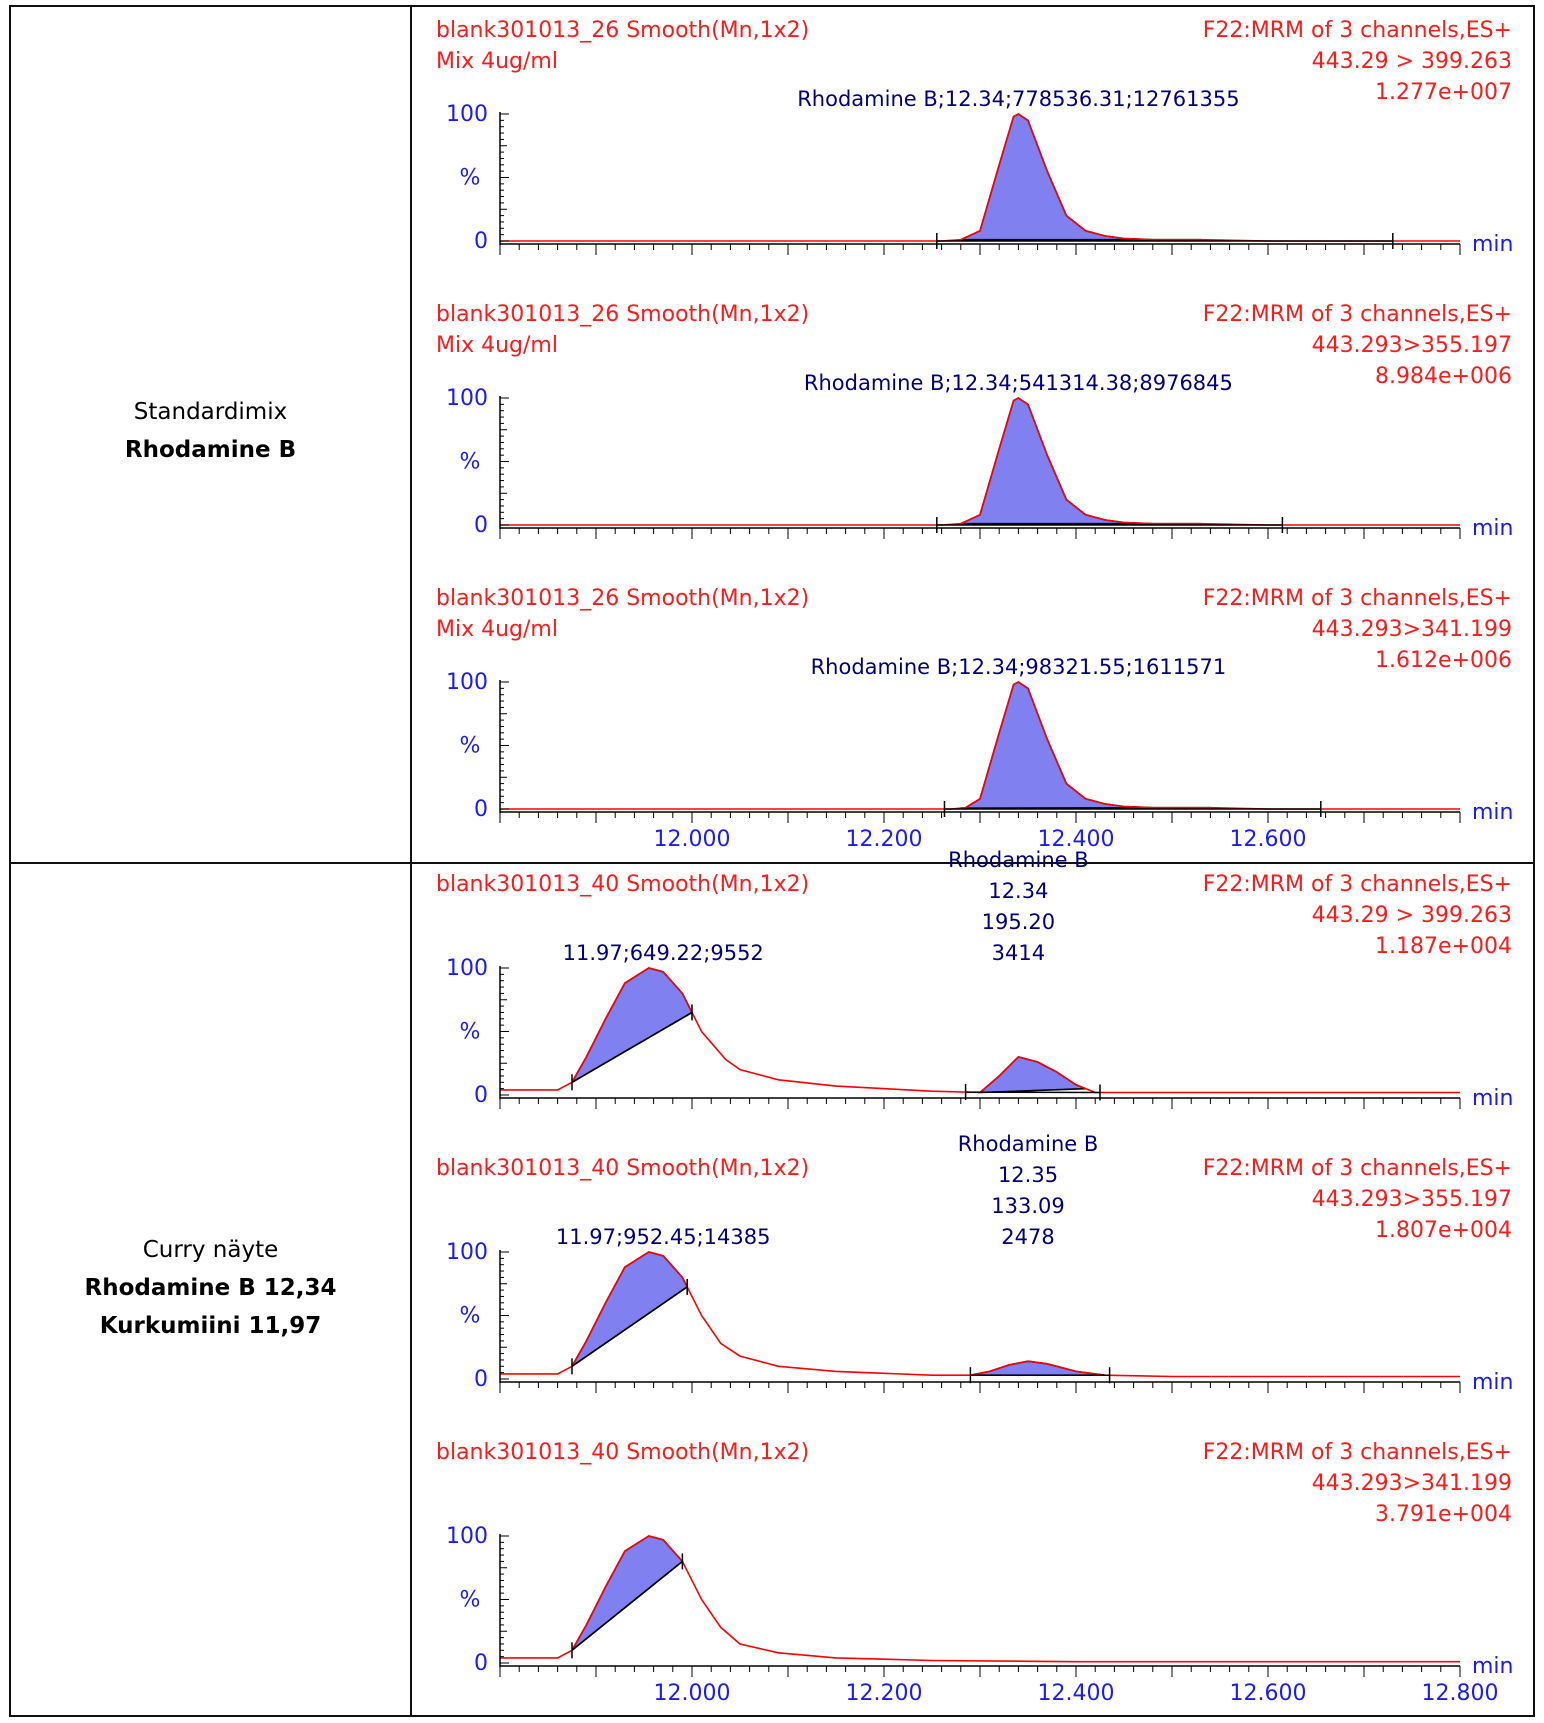 Image resolution: width=1544 pixels, height=1723 pixels. Describe the element at coordinates (210, 1326) in the screenshot. I see `row-label-line3: Kurkumiini 11,97` at that location.